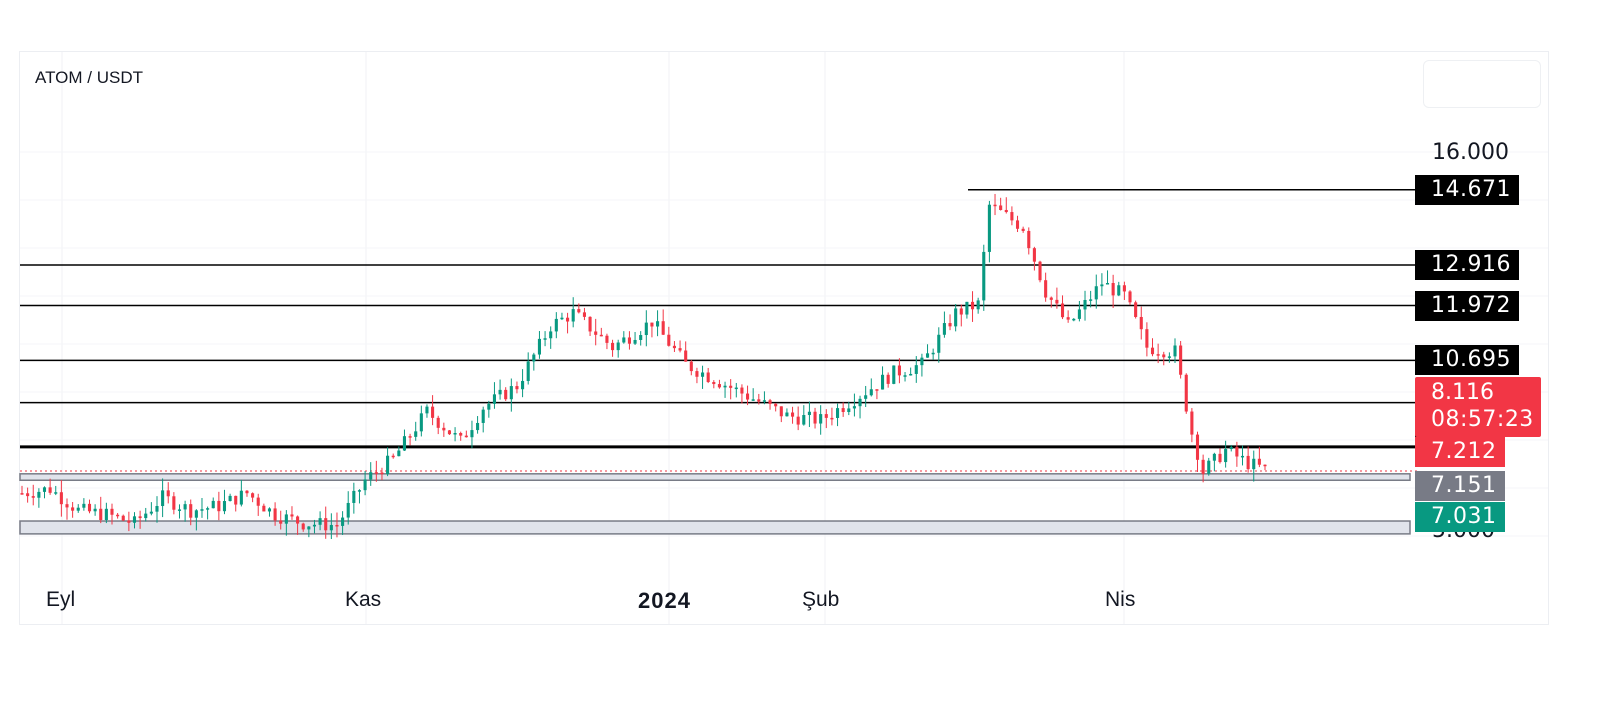 This screenshot has width=1600, height=706. Describe the element at coordinates (1482, 84) in the screenshot. I see `chart-controls` at that location.